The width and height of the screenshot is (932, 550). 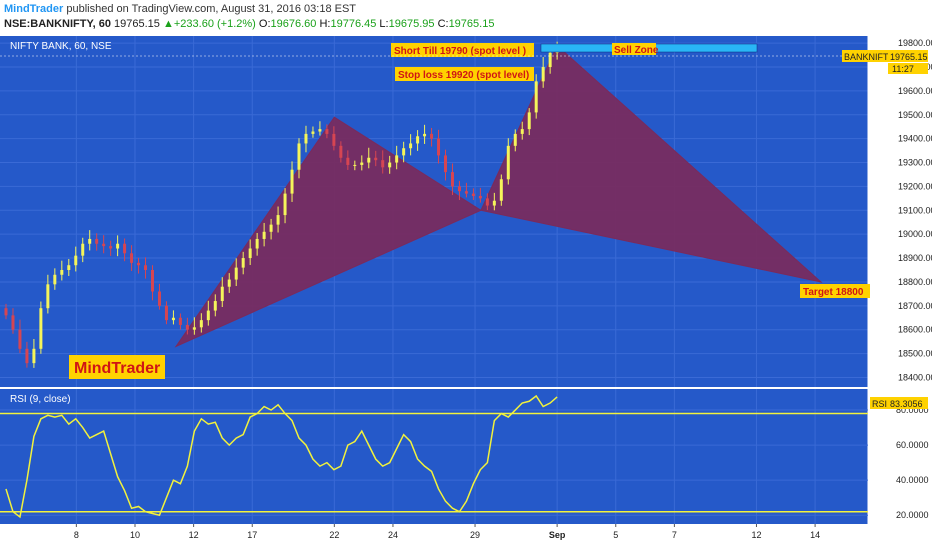 I want to click on price-axis-bg, so click(x=900, y=211).